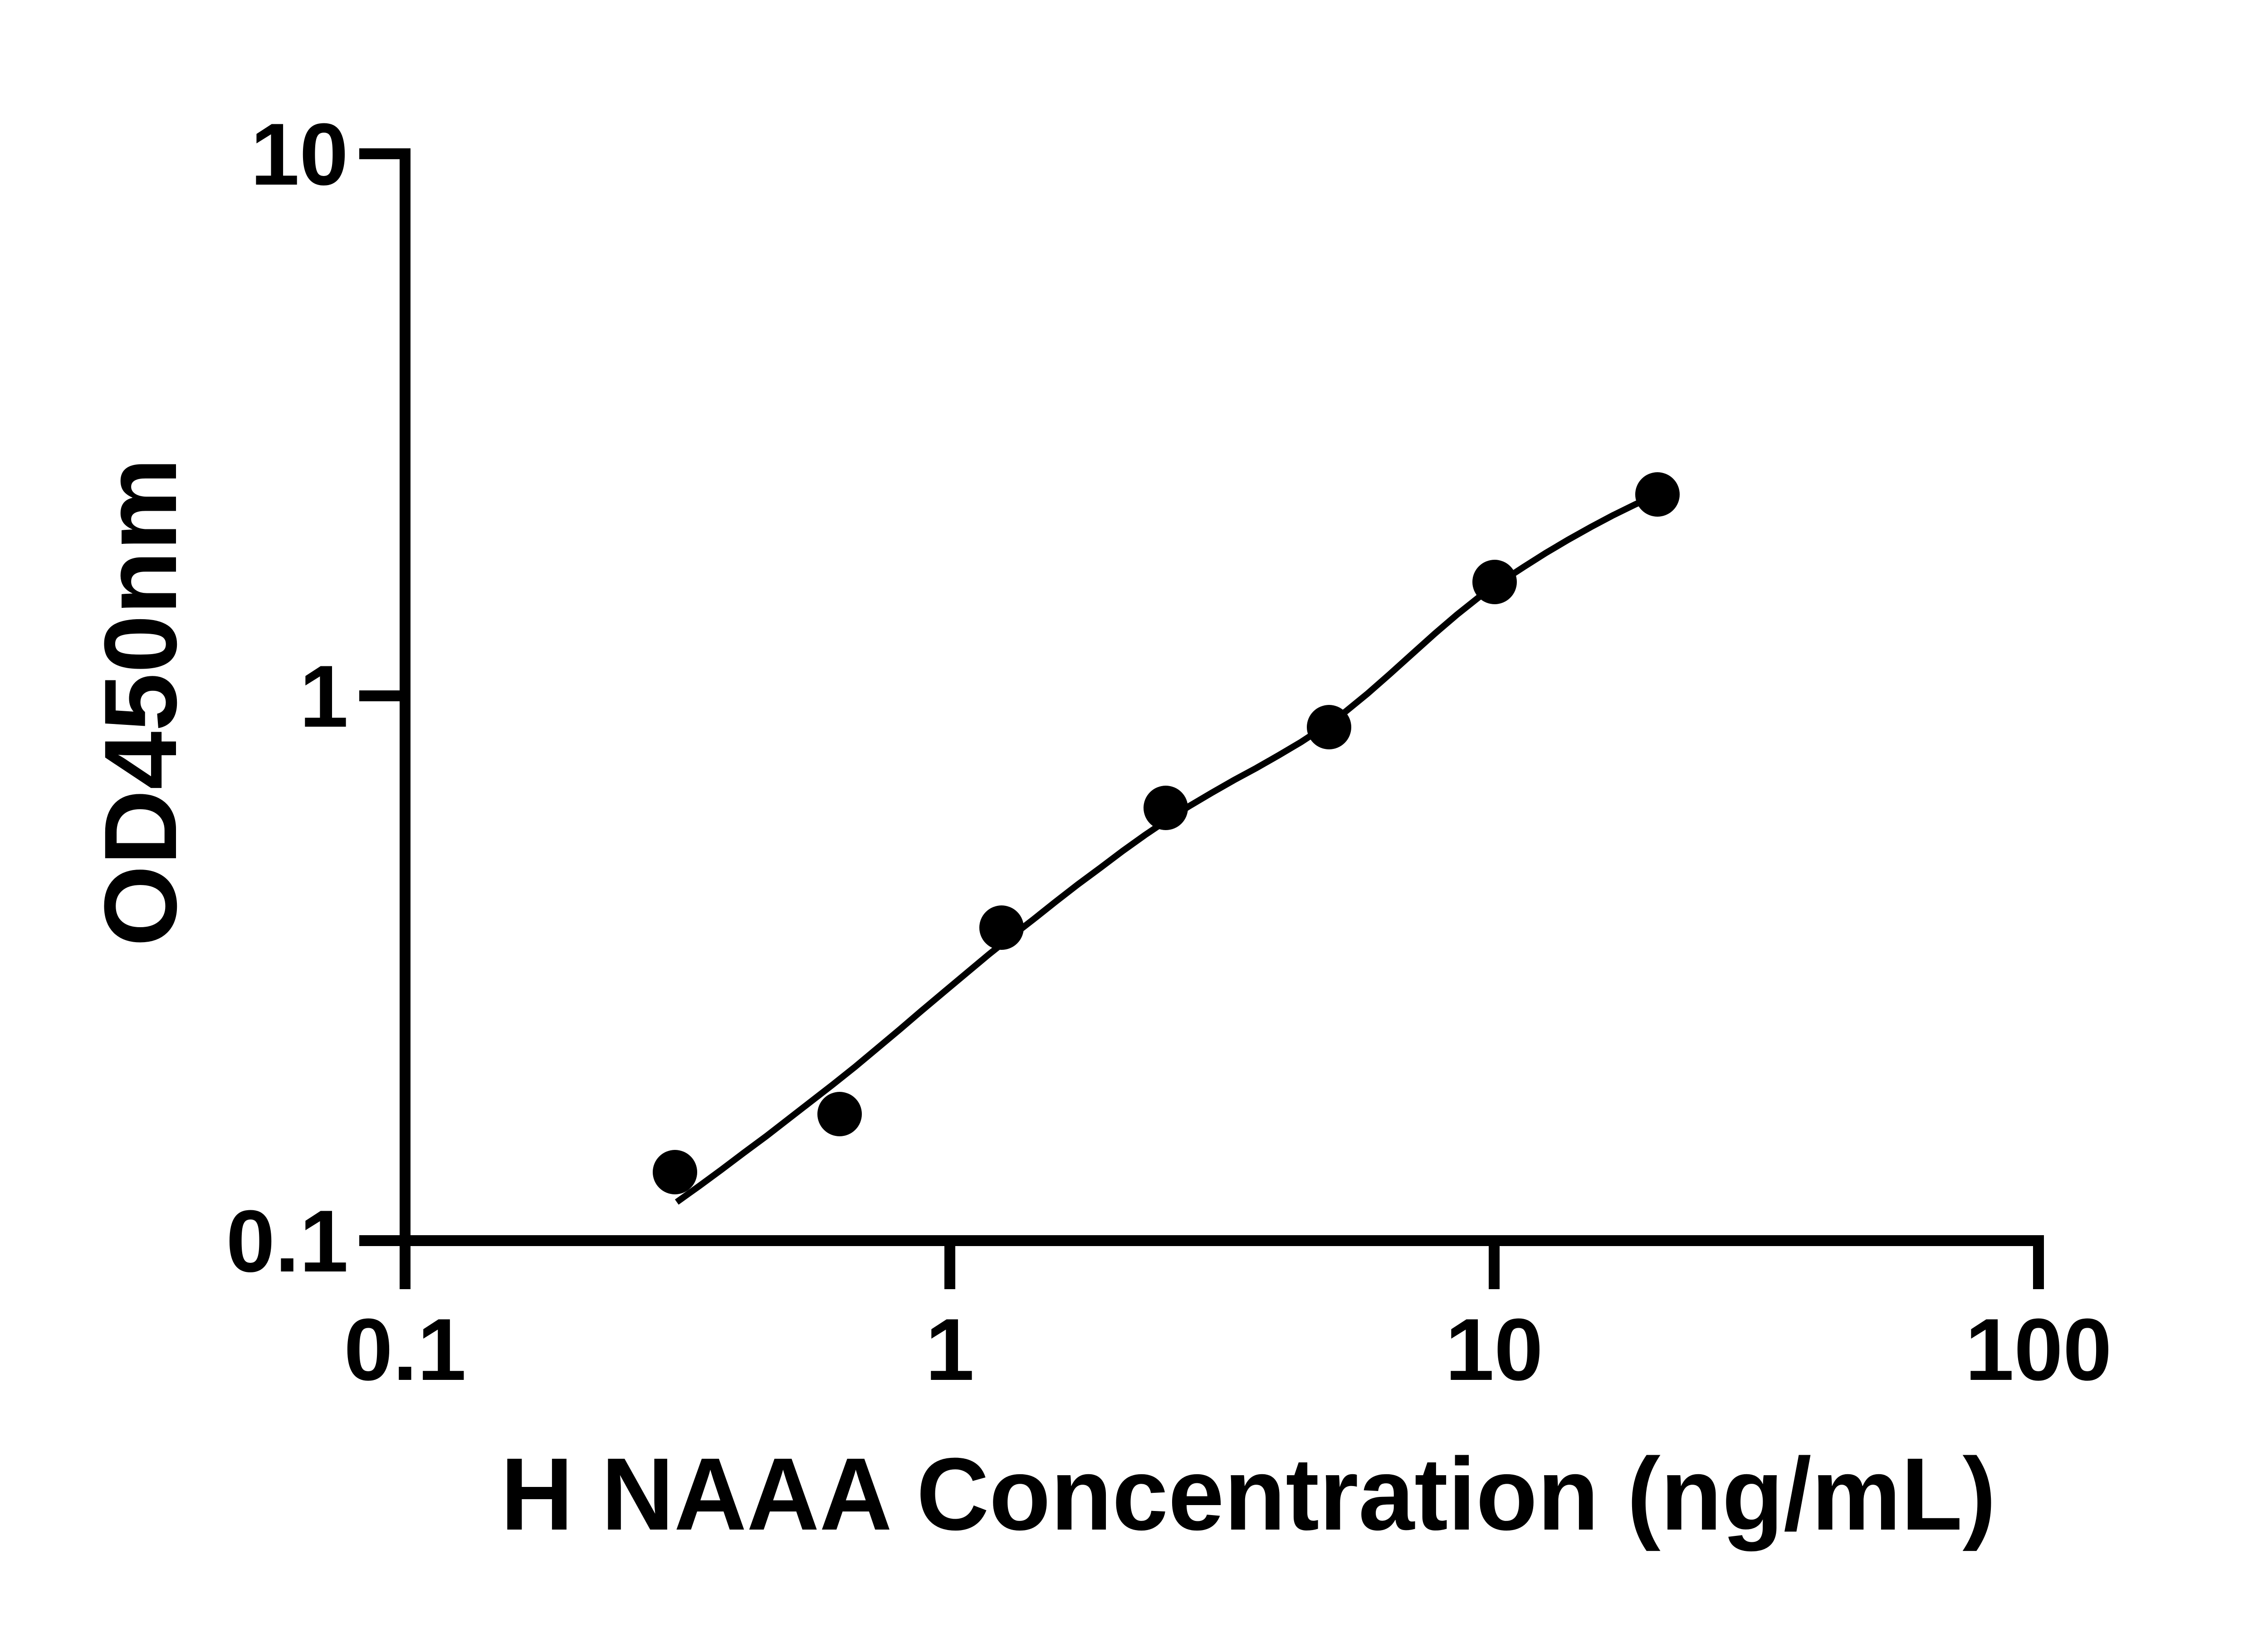 The width and height of the screenshot is (2268, 1633). What do you see at coordinates (2038, 1350) in the screenshot?
I see `svg-text: 100` at bounding box center [2038, 1350].